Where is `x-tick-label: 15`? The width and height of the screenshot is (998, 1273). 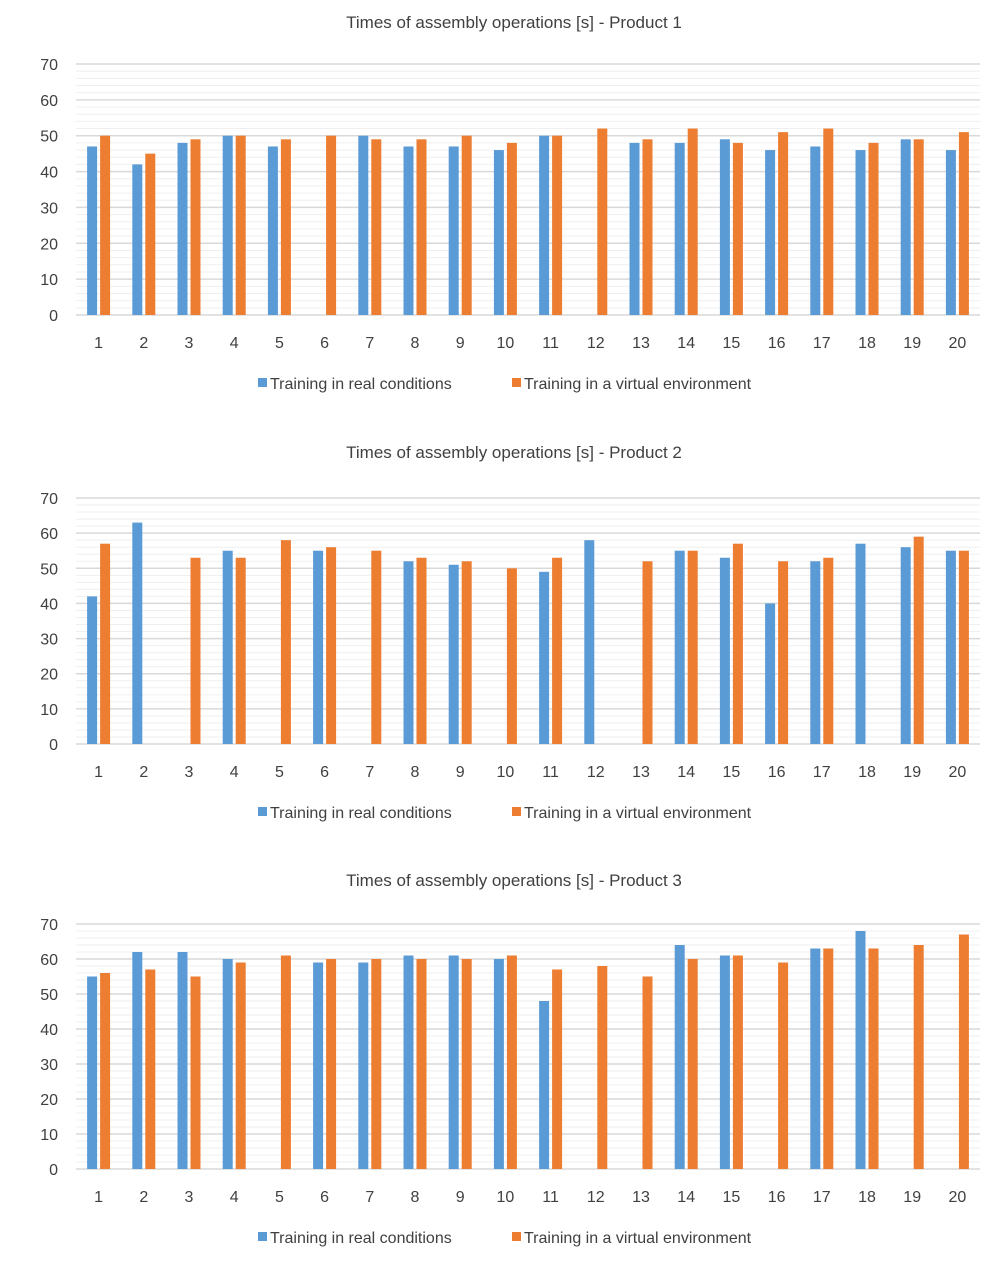 x-tick-label: 15 is located at coordinates (732, 772).